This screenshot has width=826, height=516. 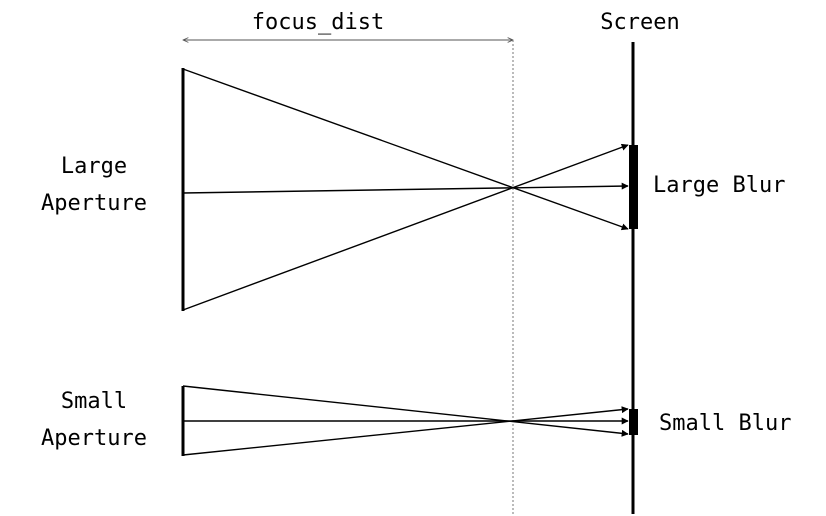 I want to click on large-aperture-label-line1: Large, so click(x=94, y=166).